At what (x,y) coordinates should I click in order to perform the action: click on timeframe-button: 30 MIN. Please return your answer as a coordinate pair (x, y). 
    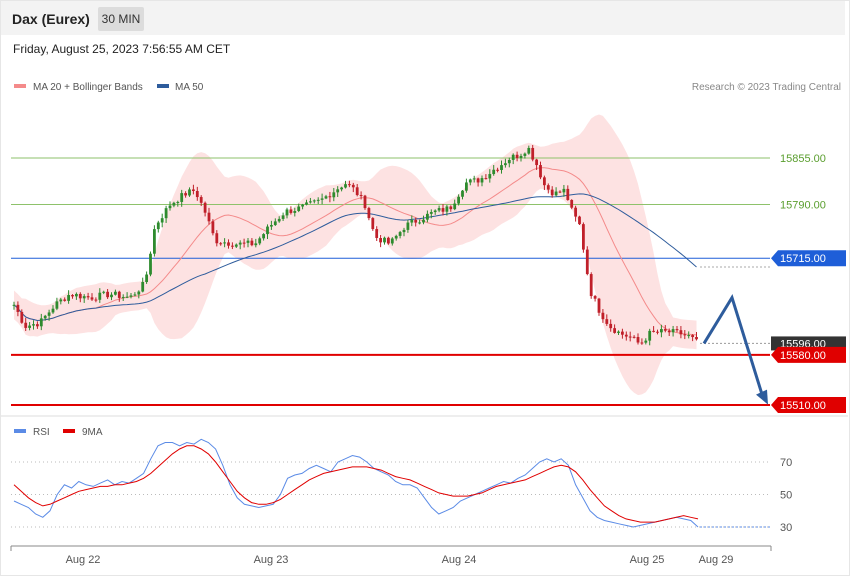
    Looking at the image, I should click on (121, 19).